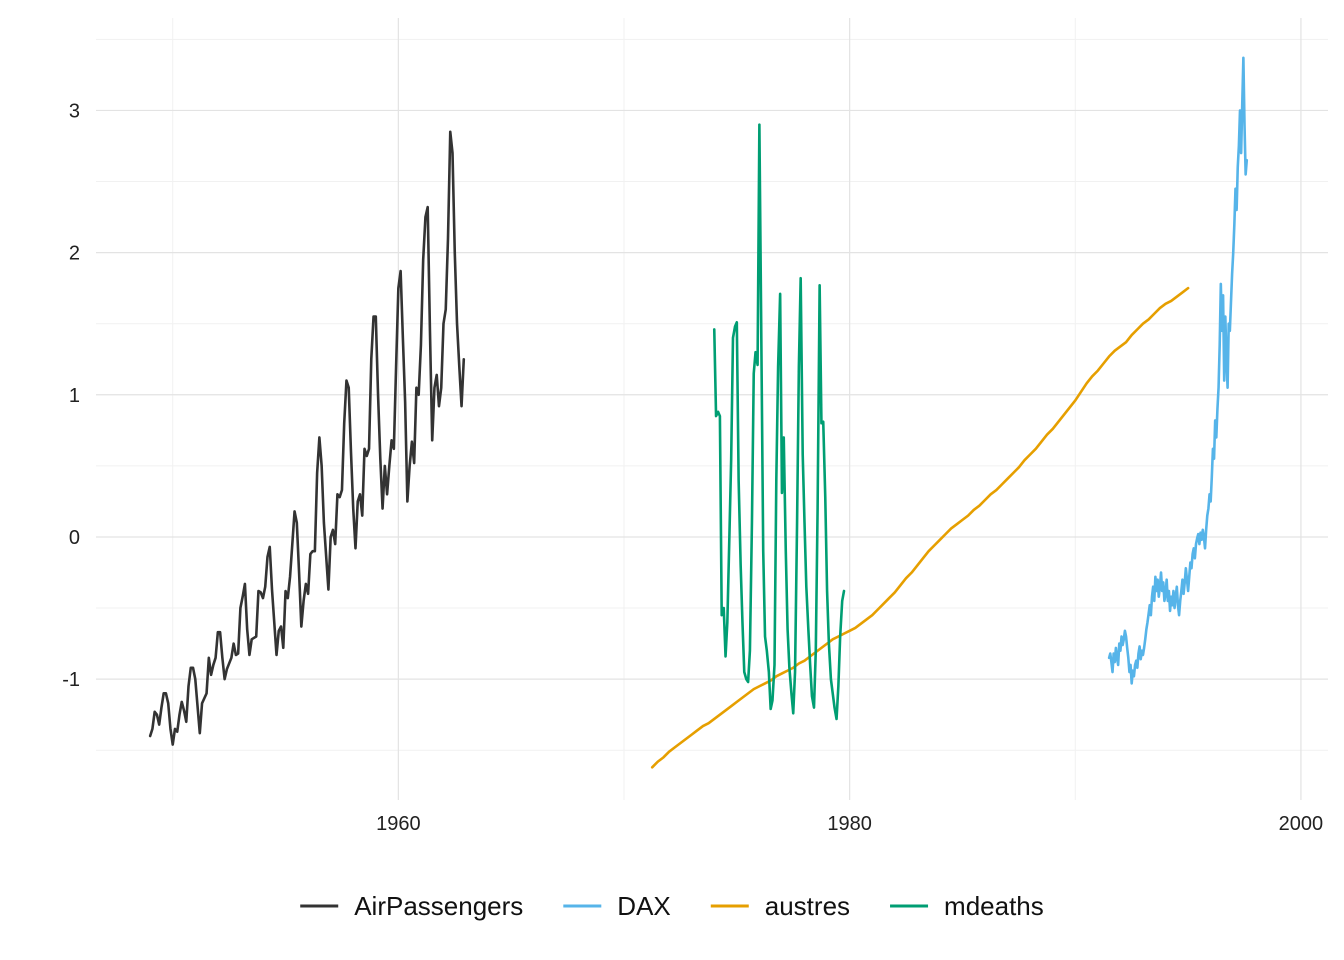 Image resolution: width=1344 pixels, height=960 pixels. I want to click on legend-label: DAX, so click(643, 906).